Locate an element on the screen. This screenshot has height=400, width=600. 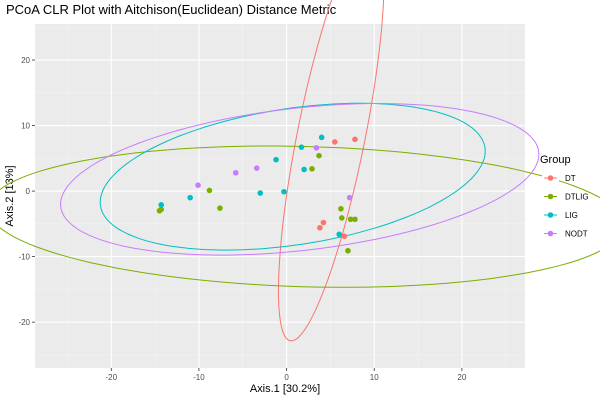
legend-key-dtlig is located at coordinates (550, 196).